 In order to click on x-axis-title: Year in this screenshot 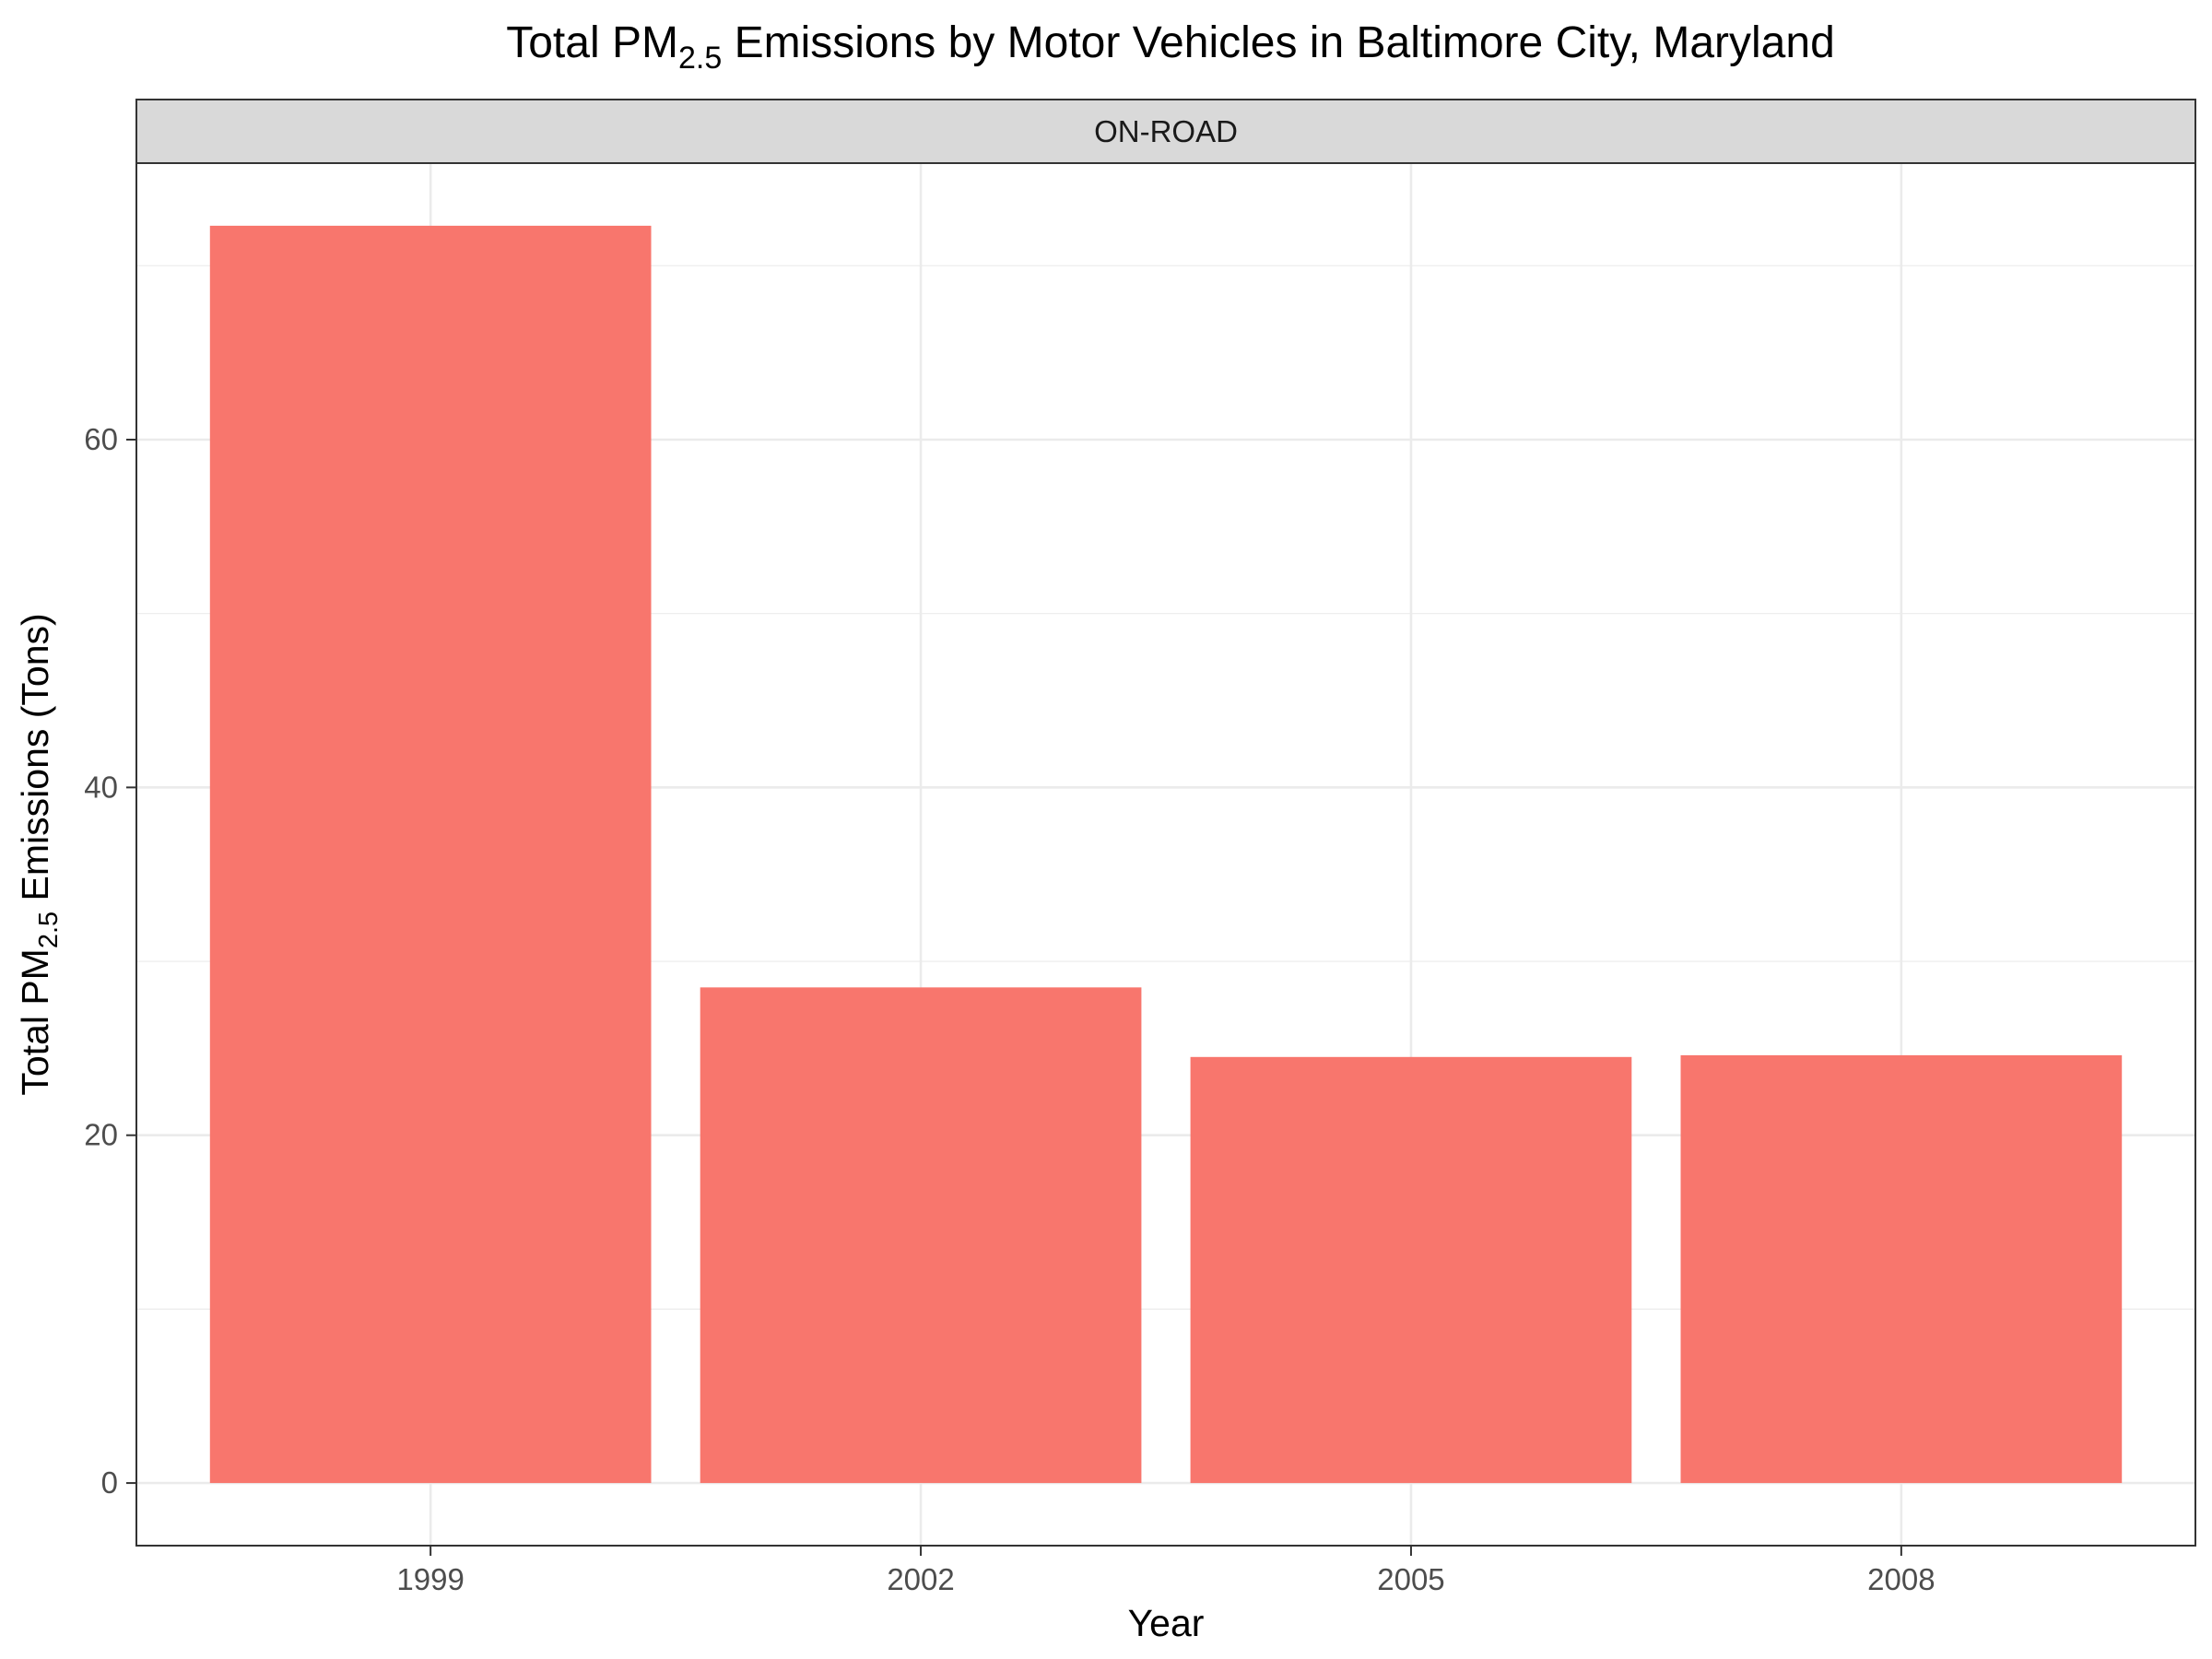, I will do `click(1166, 1623)`.